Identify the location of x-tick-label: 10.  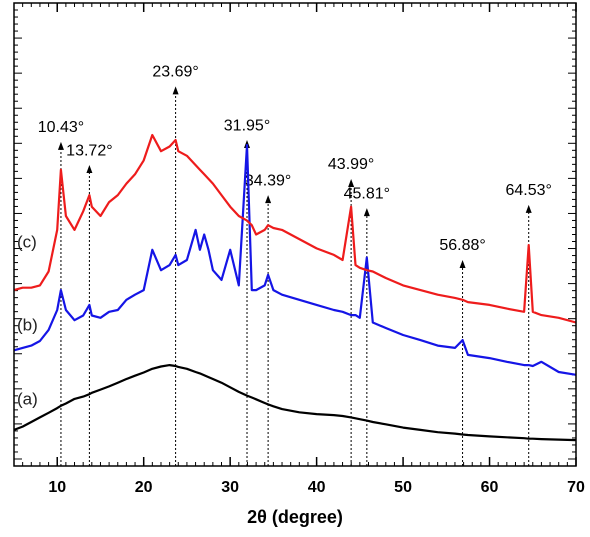
(57, 487).